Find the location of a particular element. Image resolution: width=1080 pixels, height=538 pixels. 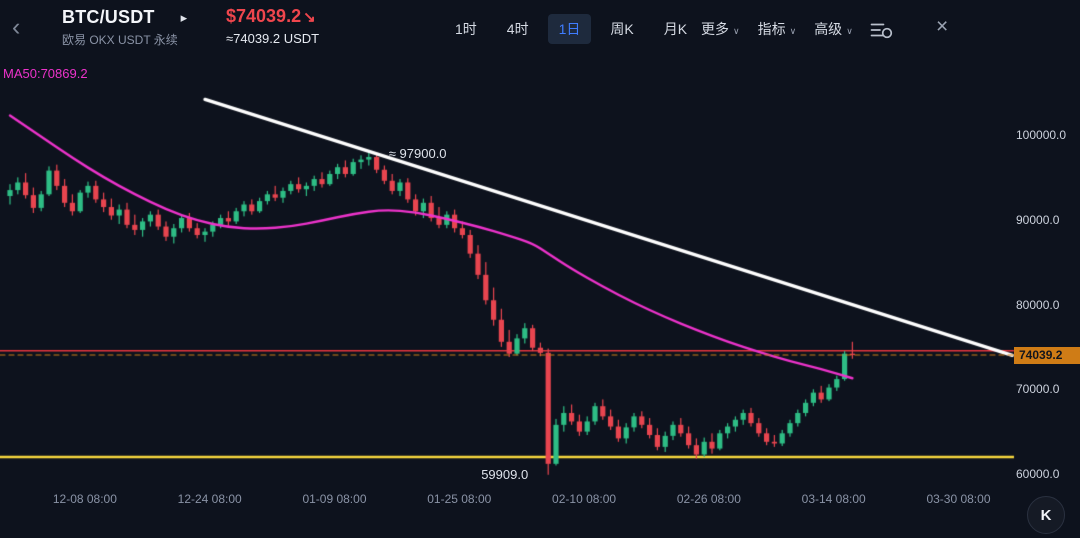

tab-1m: 月K is located at coordinates (675, 29).